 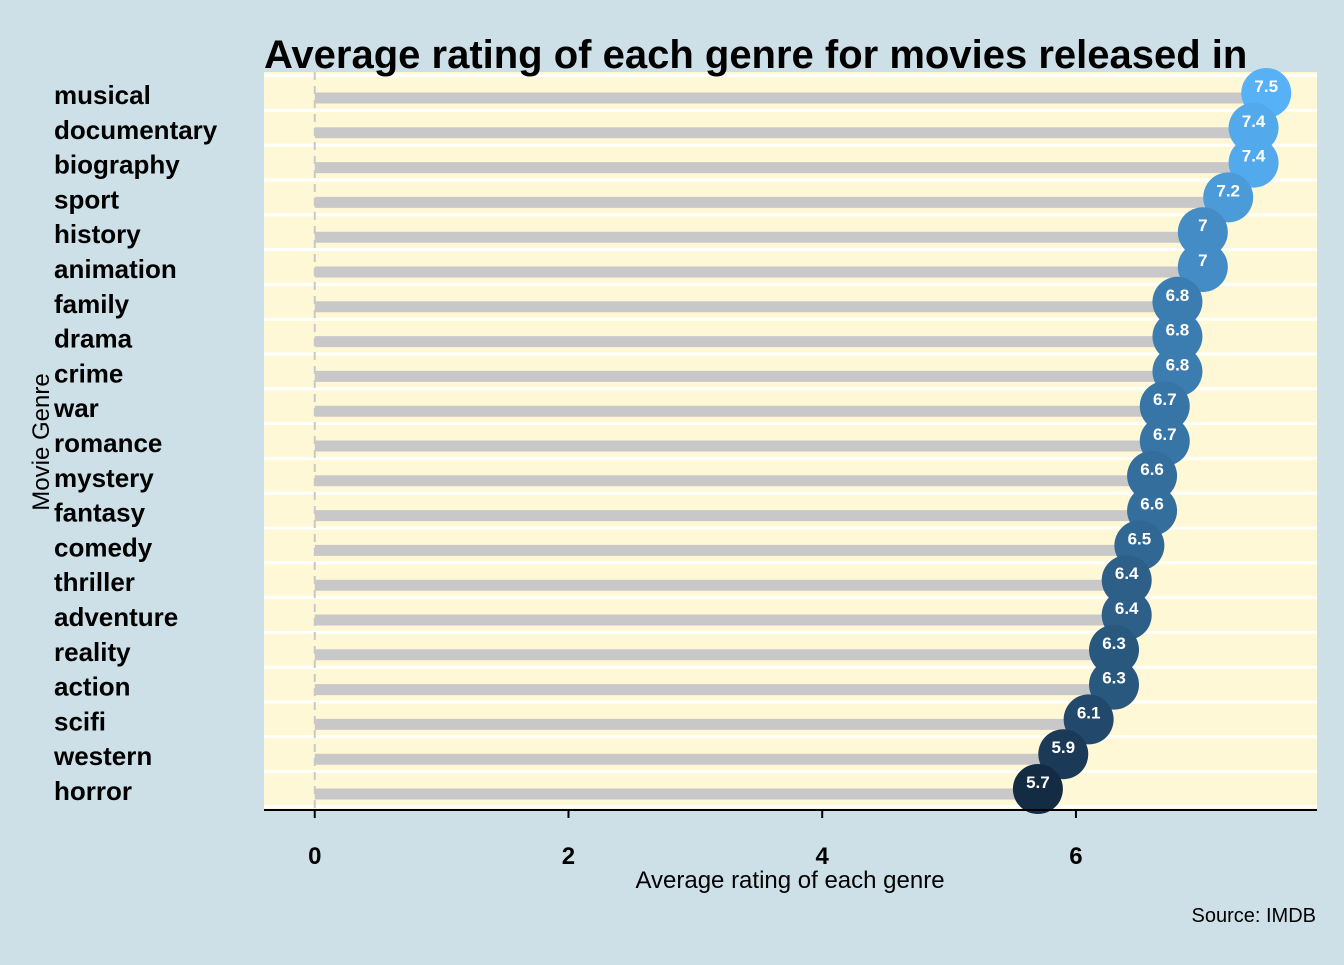 I want to click on category-label-history: history, so click(x=97, y=234).